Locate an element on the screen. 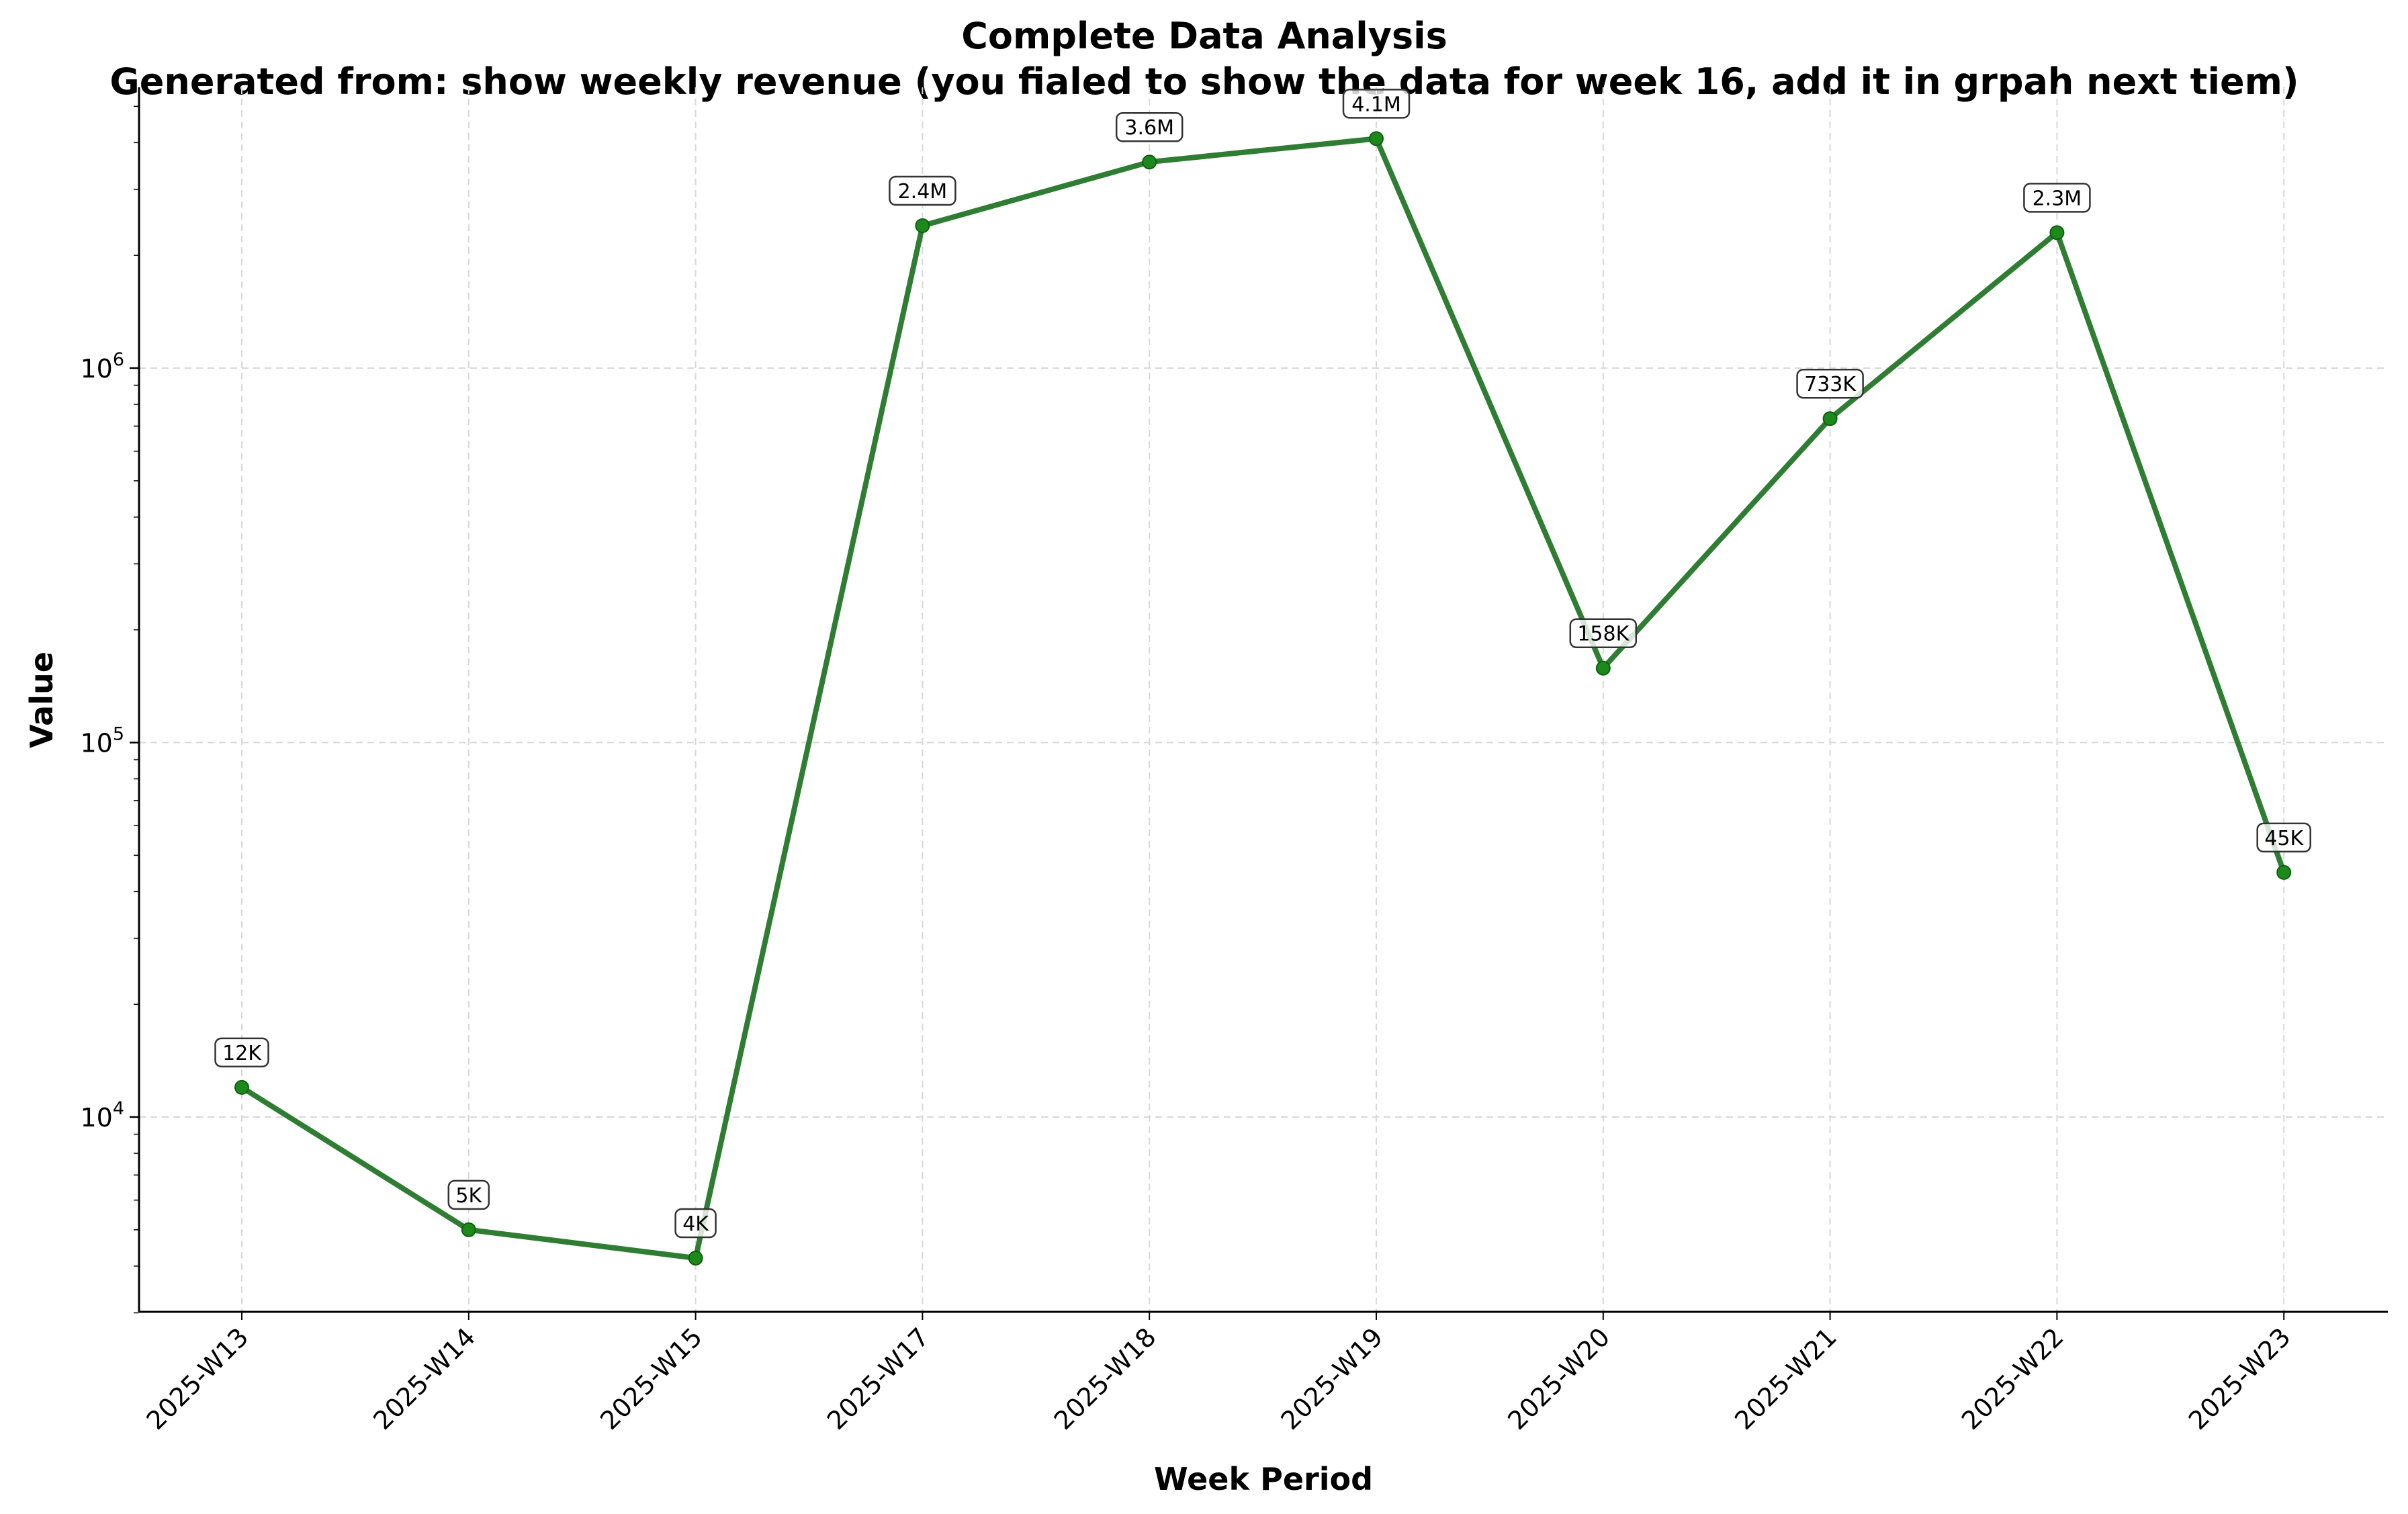  x-tick-label: 2025-W17 is located at coordinates (878, 1378).